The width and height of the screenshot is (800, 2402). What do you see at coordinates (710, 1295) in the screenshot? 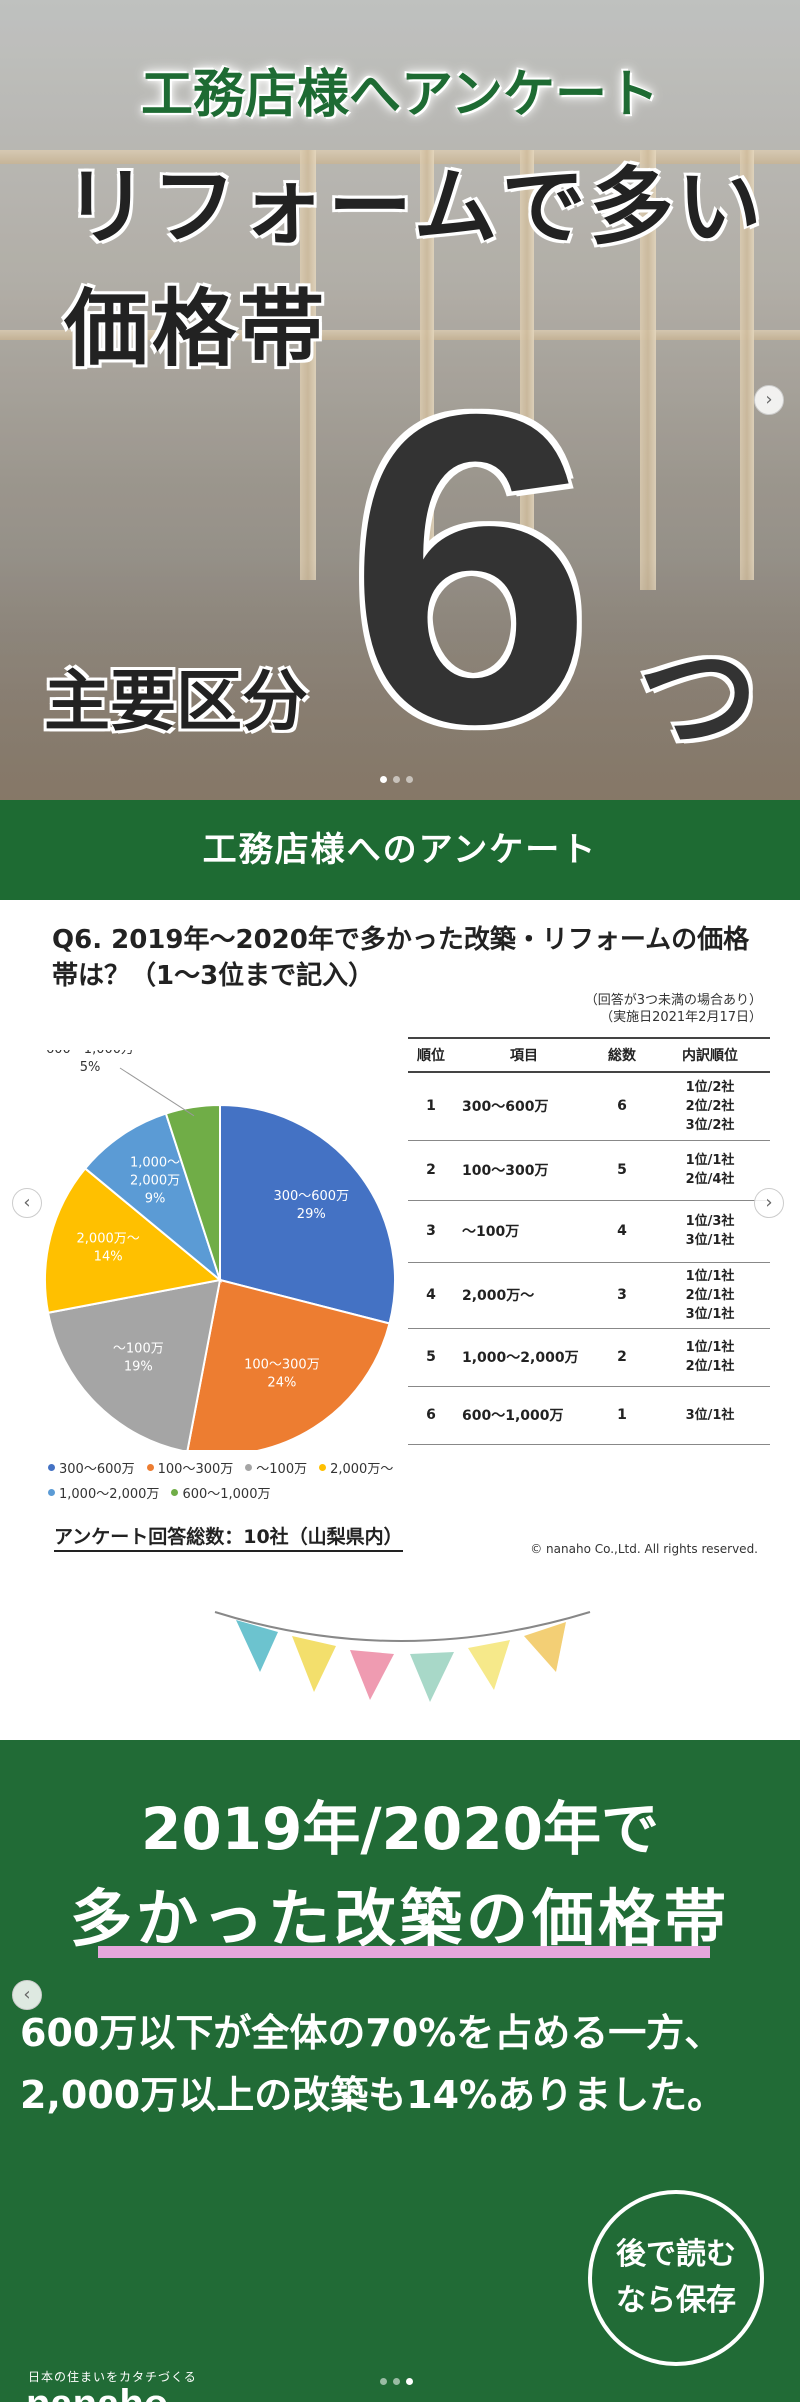
I see `cell-breakdown: 1位/1社 2位/1社 3位/1社` at bounding box center [710, 1295].